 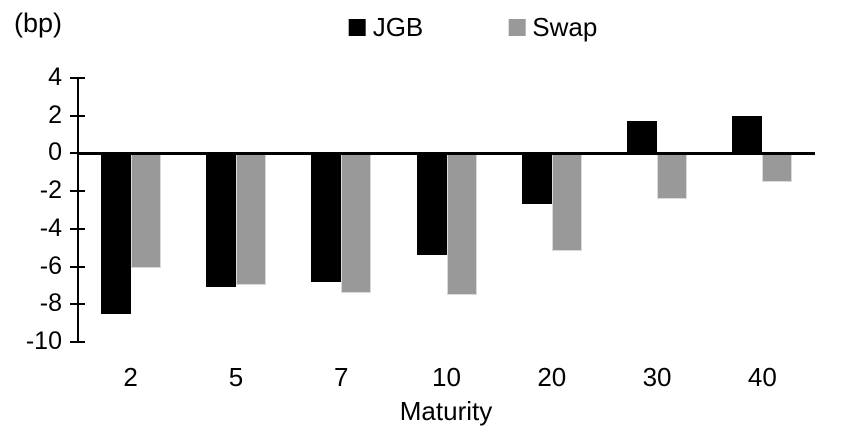 I want to click on legend-item-jgb: JGB, so click(x=386, y=27).